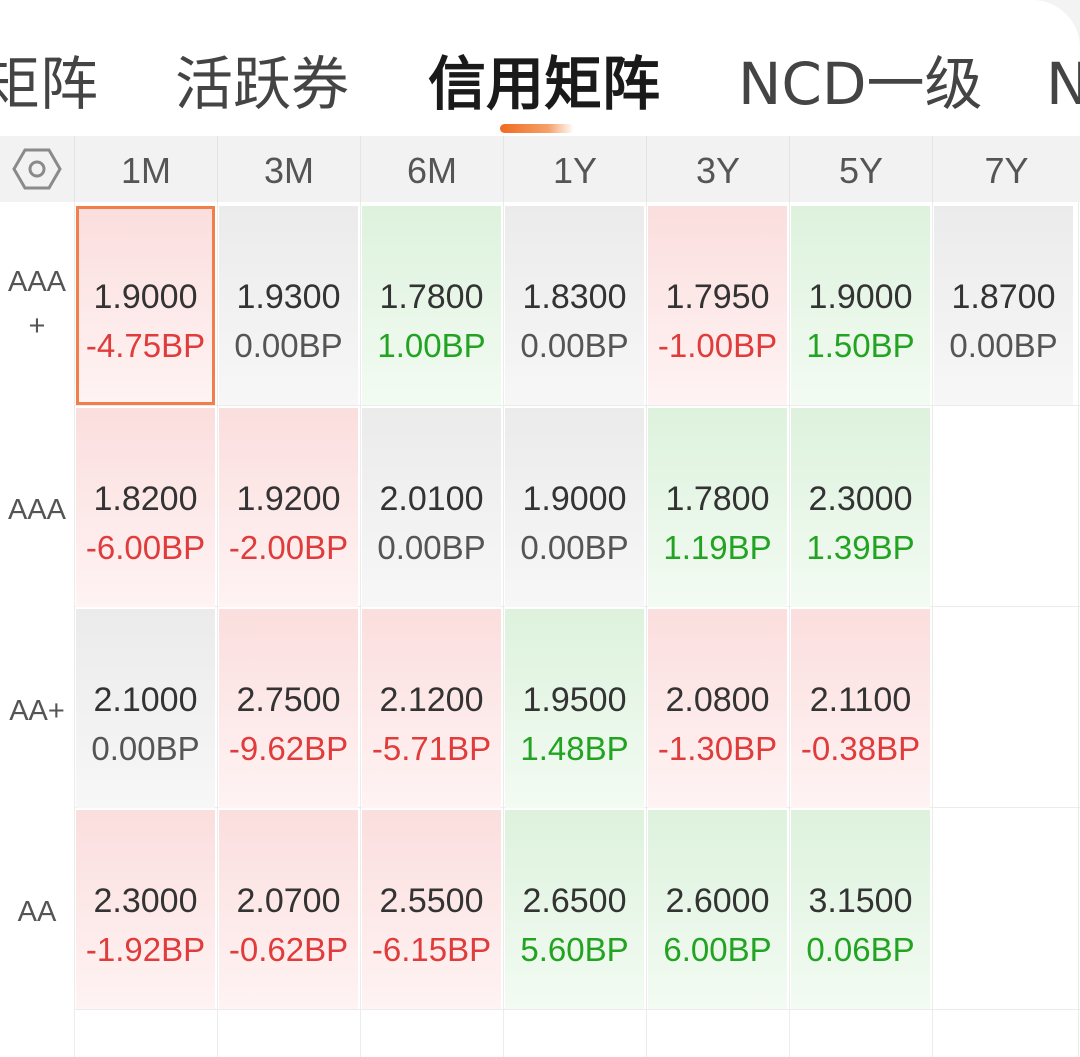 Image resolution: width=1080 pixels, height=1057 pixels. Describe the element at coordinates (288, 949) in the screenshot. I see `cell-change-bp: -0.62BP` at that location.